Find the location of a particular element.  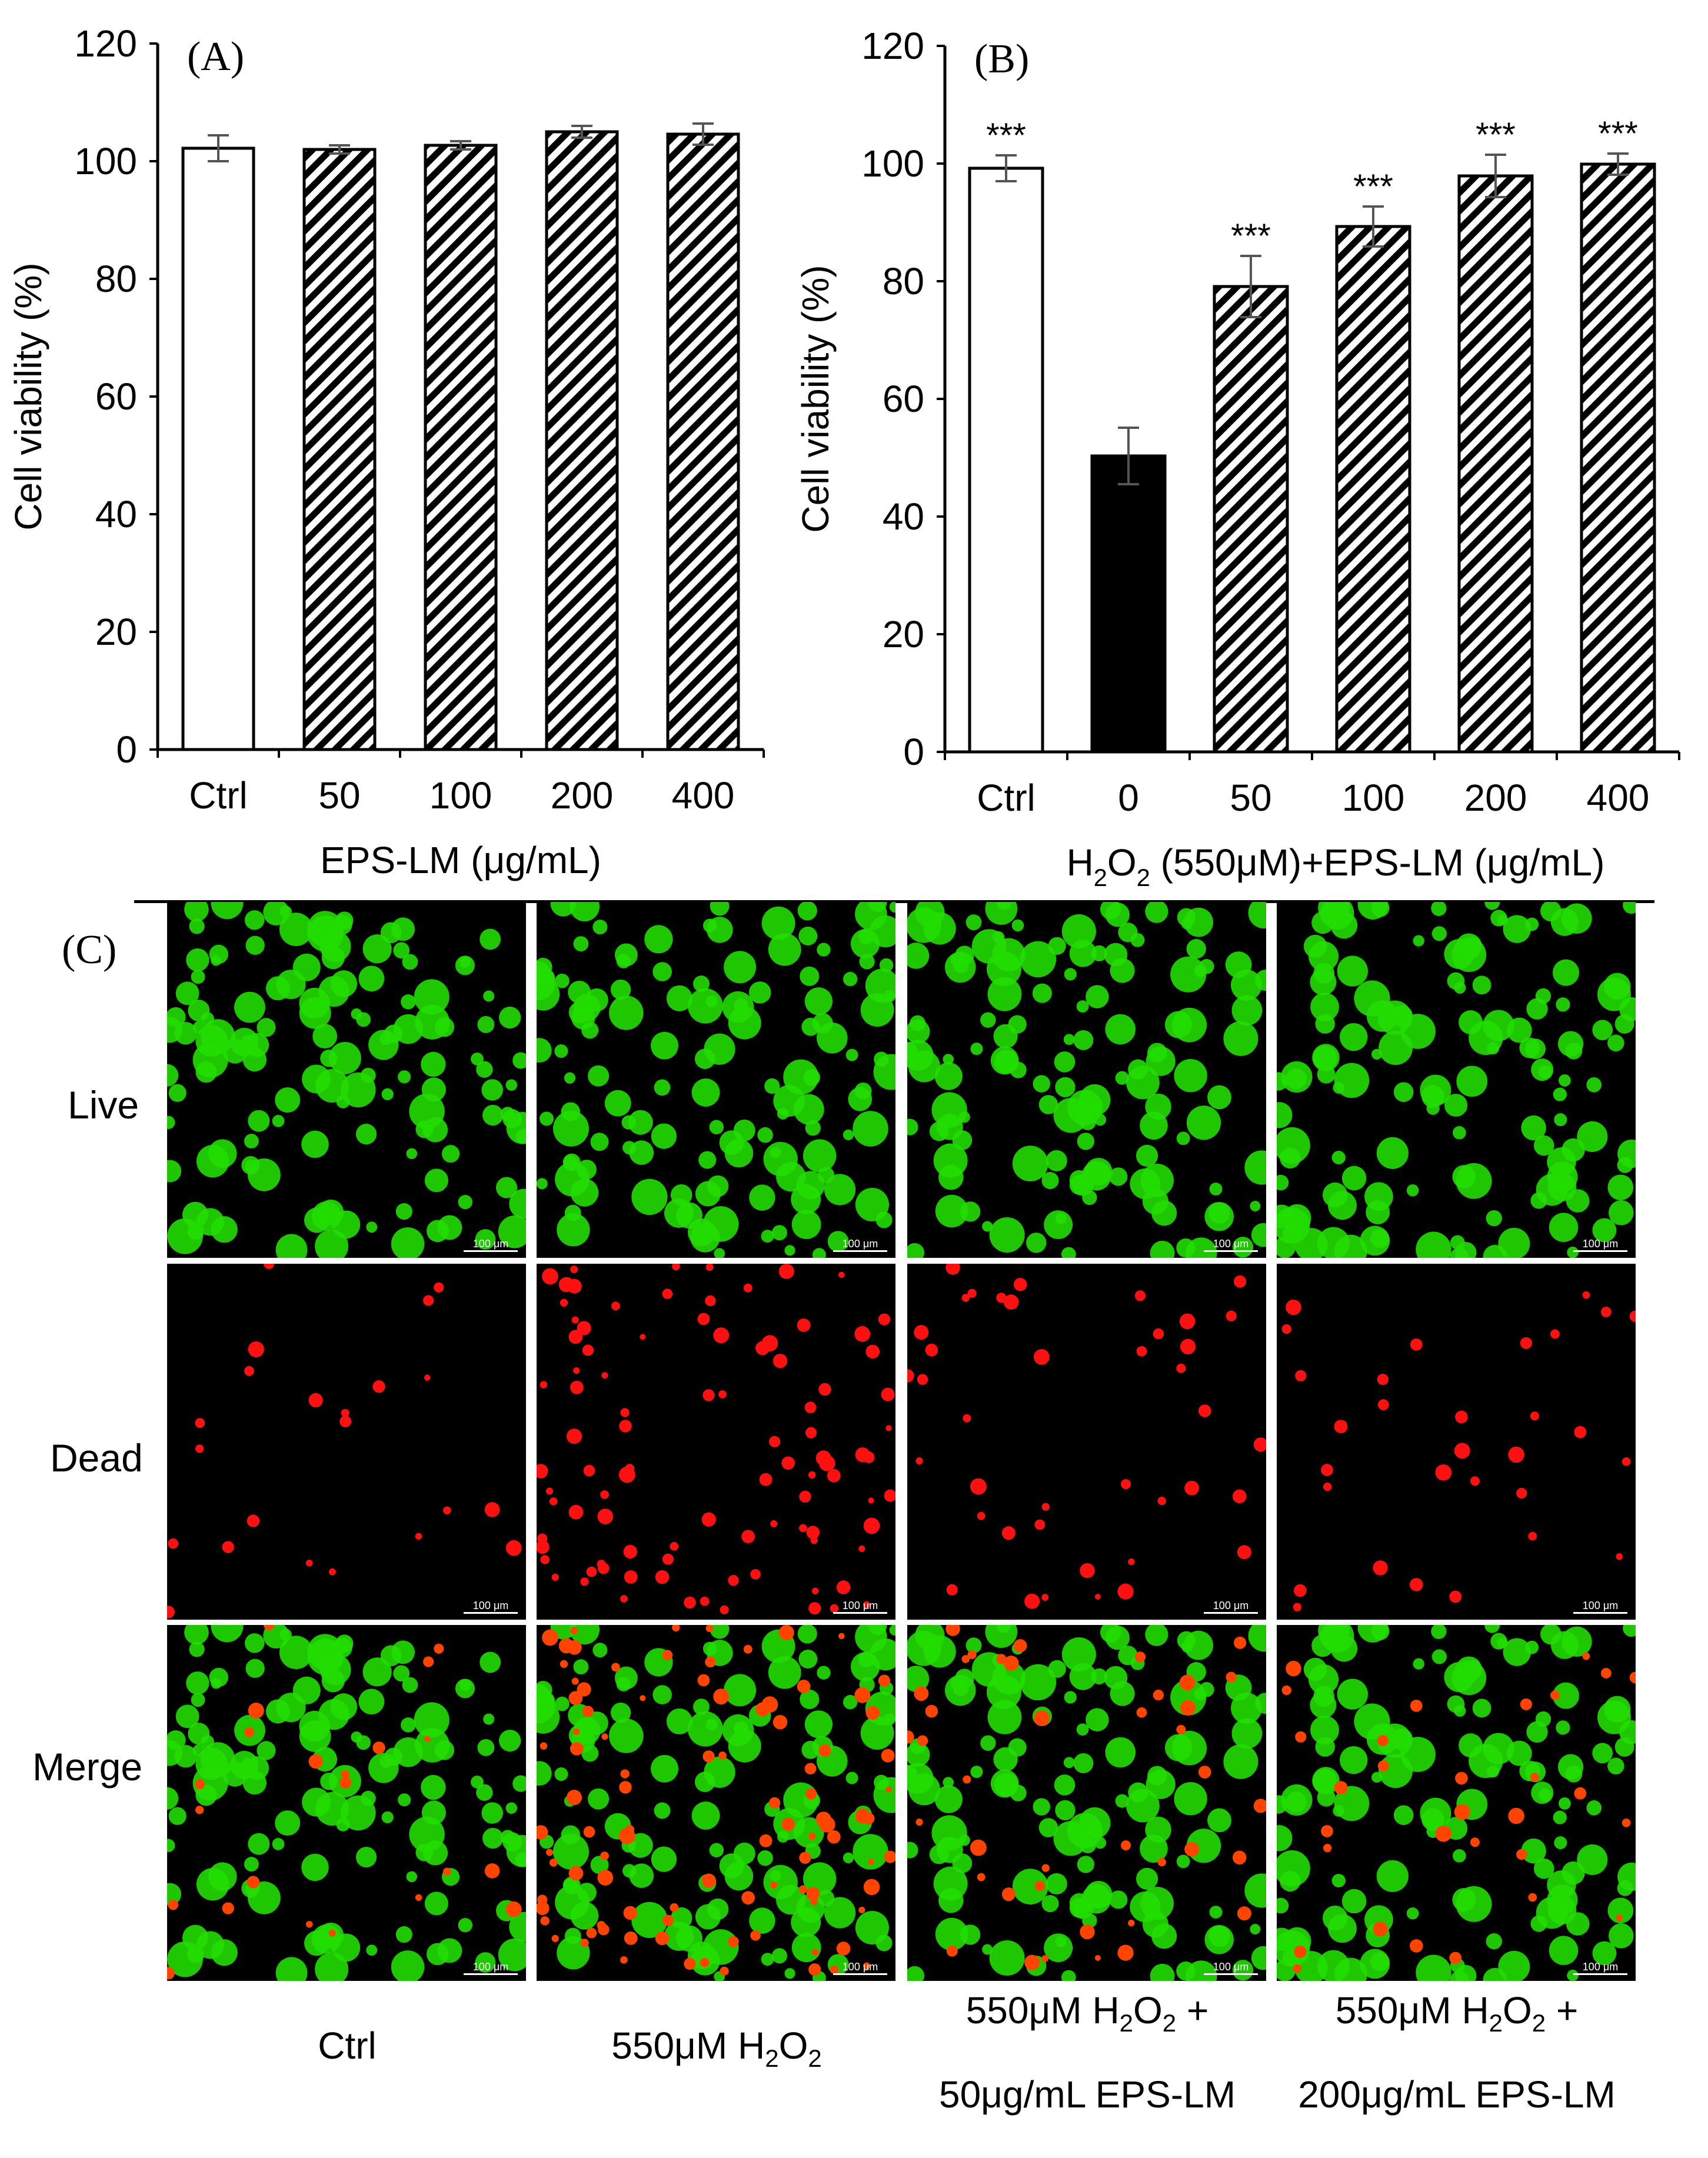

row-label-live: Live is located at coordinates (103, 1105).